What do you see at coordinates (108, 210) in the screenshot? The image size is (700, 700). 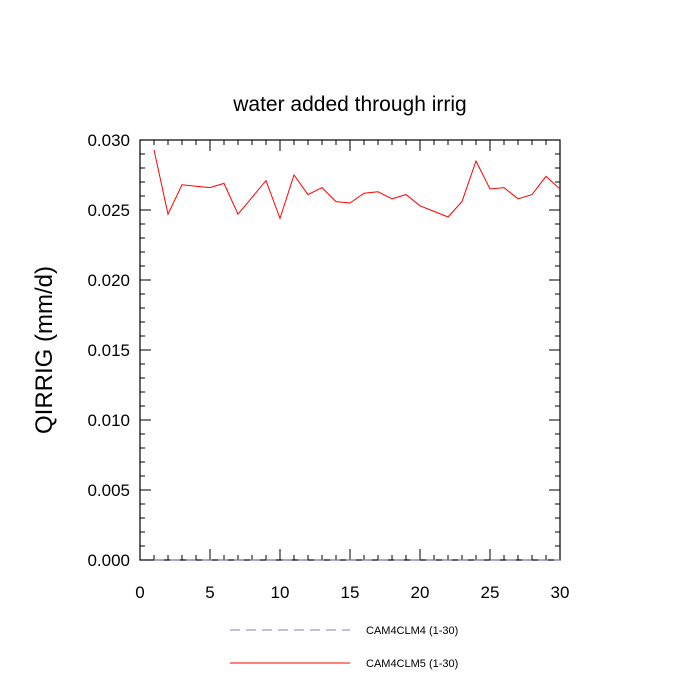 I see `y-tick-label: 0.025` at bounding box center [108, 210].